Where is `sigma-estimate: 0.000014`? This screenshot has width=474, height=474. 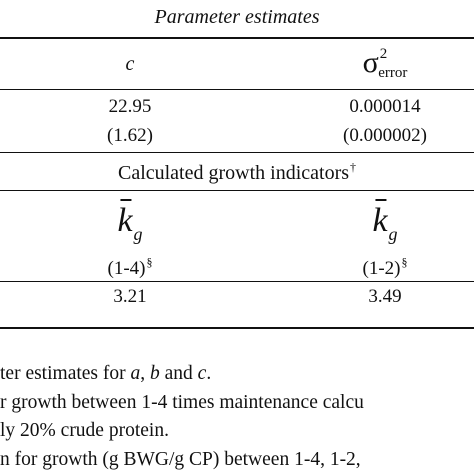 sigma-estimate: 0.000014 is located at coordinates (385, 106).